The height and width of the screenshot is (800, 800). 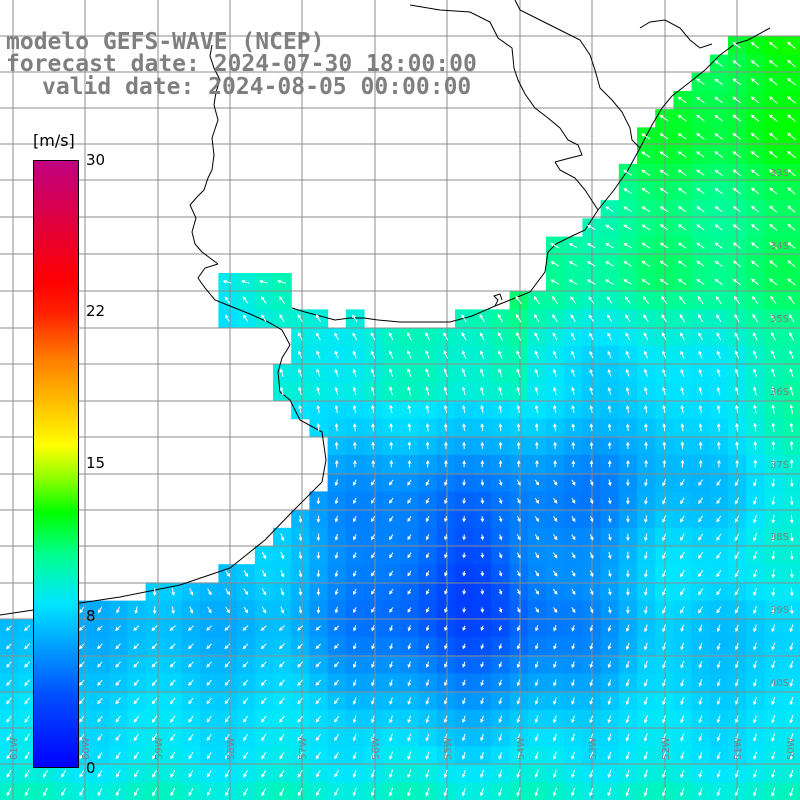 I want to click on longitude-label: 56W, so click(x=376, y=748).